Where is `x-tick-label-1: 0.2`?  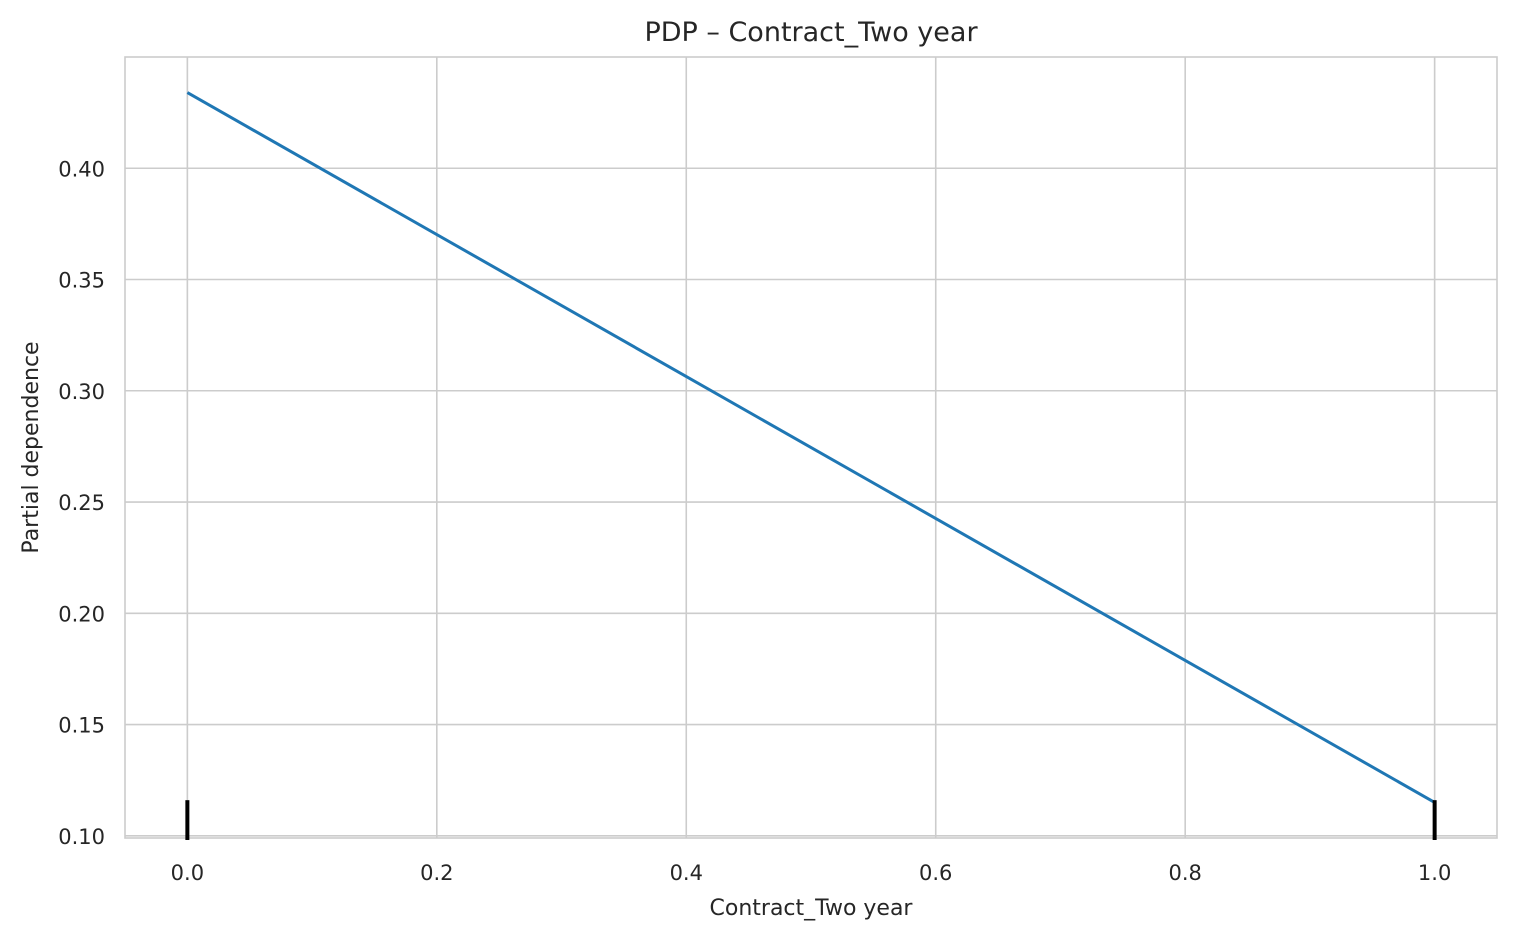
x-tick-label-1: 0.2 is located at coordinates (436, 873).